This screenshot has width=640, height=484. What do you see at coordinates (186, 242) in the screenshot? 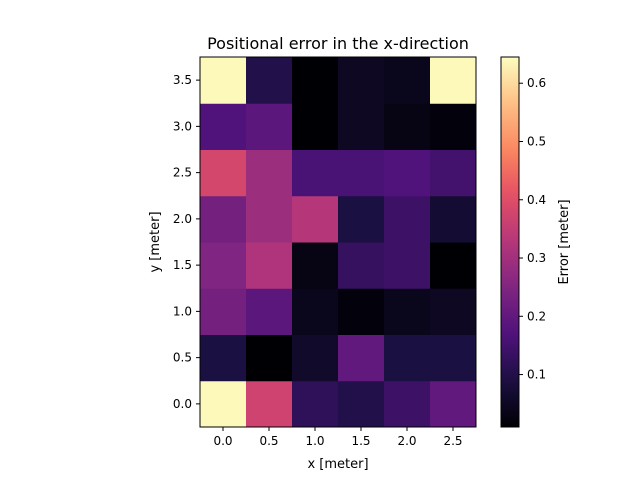
I see `y-axis-ticks: 0.0 0.5 1.0 1.5 2.0 2.5 3.0 3.5` at bounding box center [186, 242].